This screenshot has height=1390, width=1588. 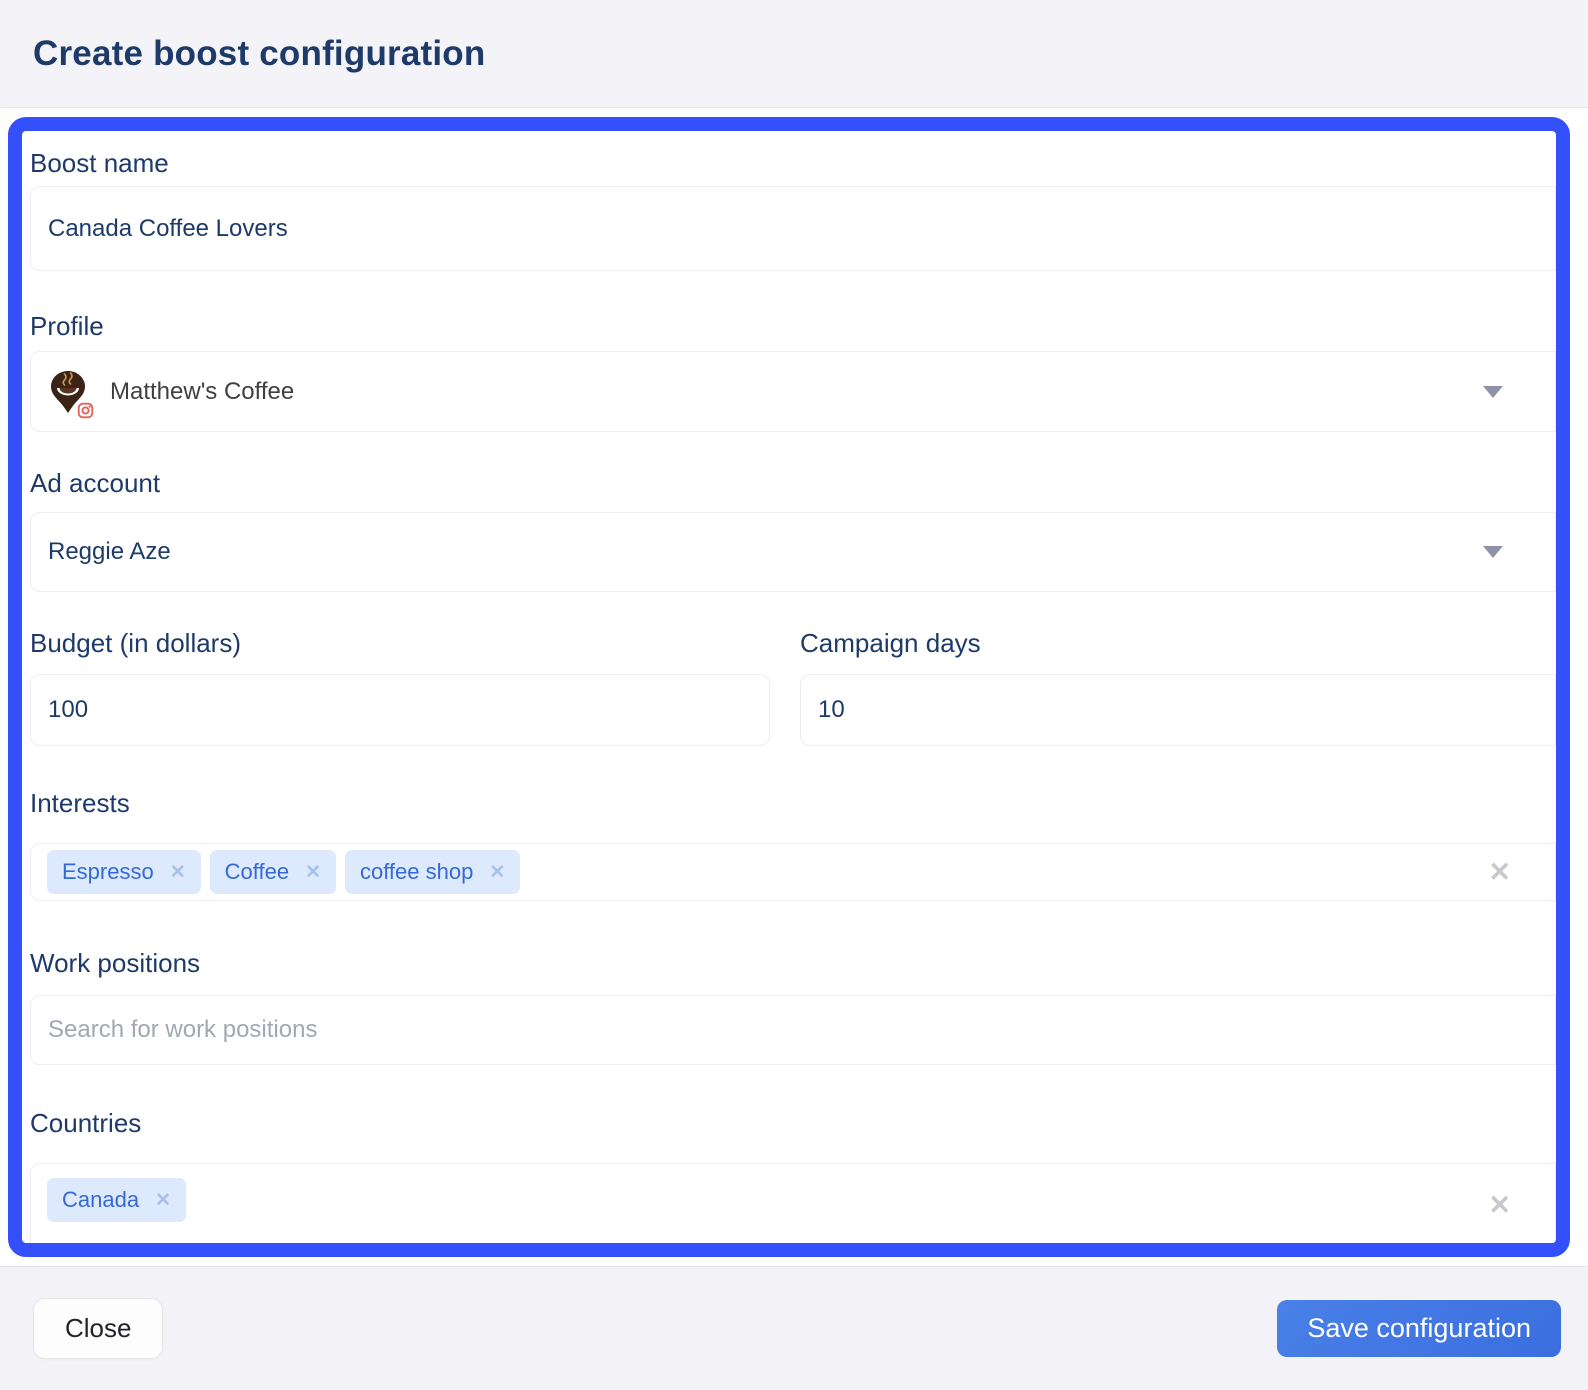 I want to click on profile-select: Matthew's Coffee, so click(x=793, y=391).